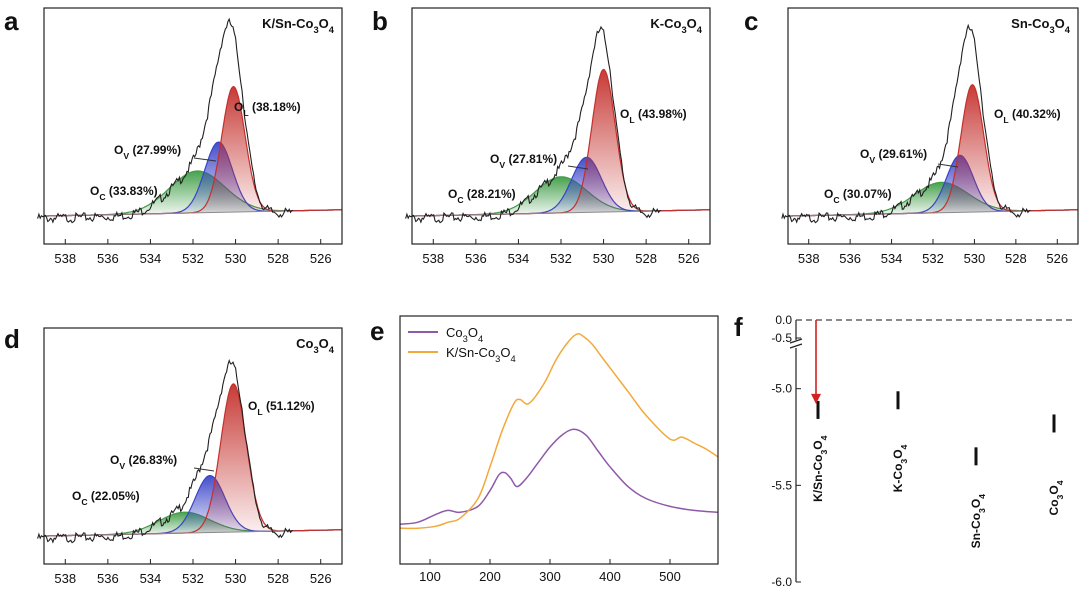 The height and width of the screenshot is (604, 1080). I want to click on x-tick-label: 400, so click(610, 576).